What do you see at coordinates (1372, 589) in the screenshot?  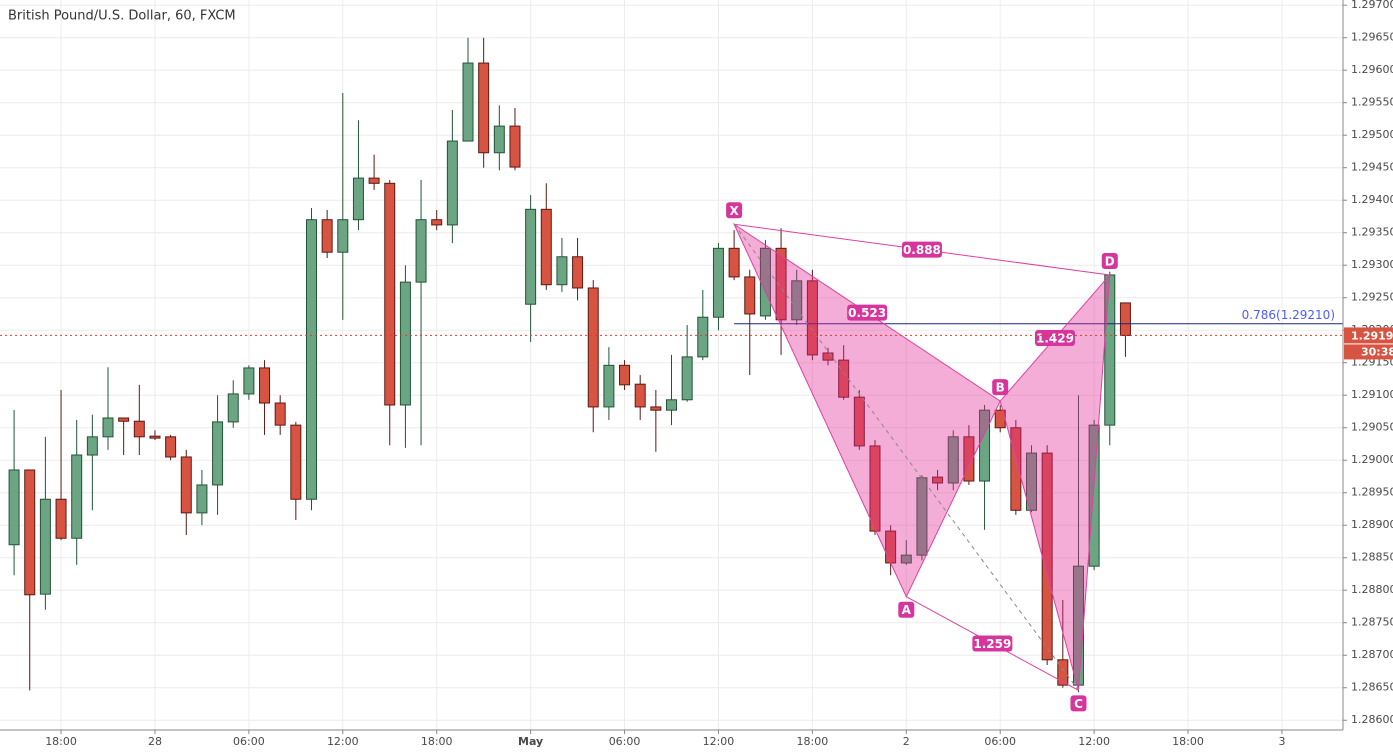 I see `y-tick-label: 1.28800` at bounding box center [1372, 589].